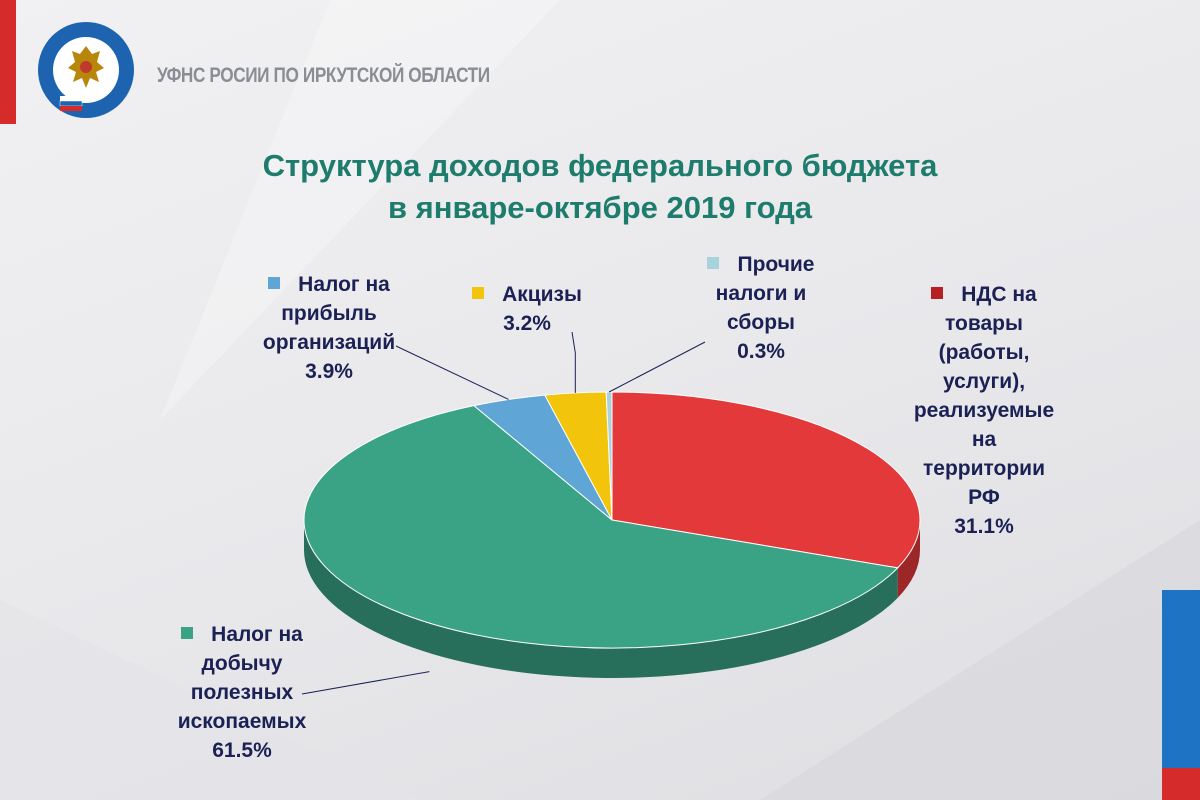 This screenshot has width=1200, height=800. Describe the element at coordinates (1181, 784) in the screenshot. I see `right-accent-bar-red` at that location.